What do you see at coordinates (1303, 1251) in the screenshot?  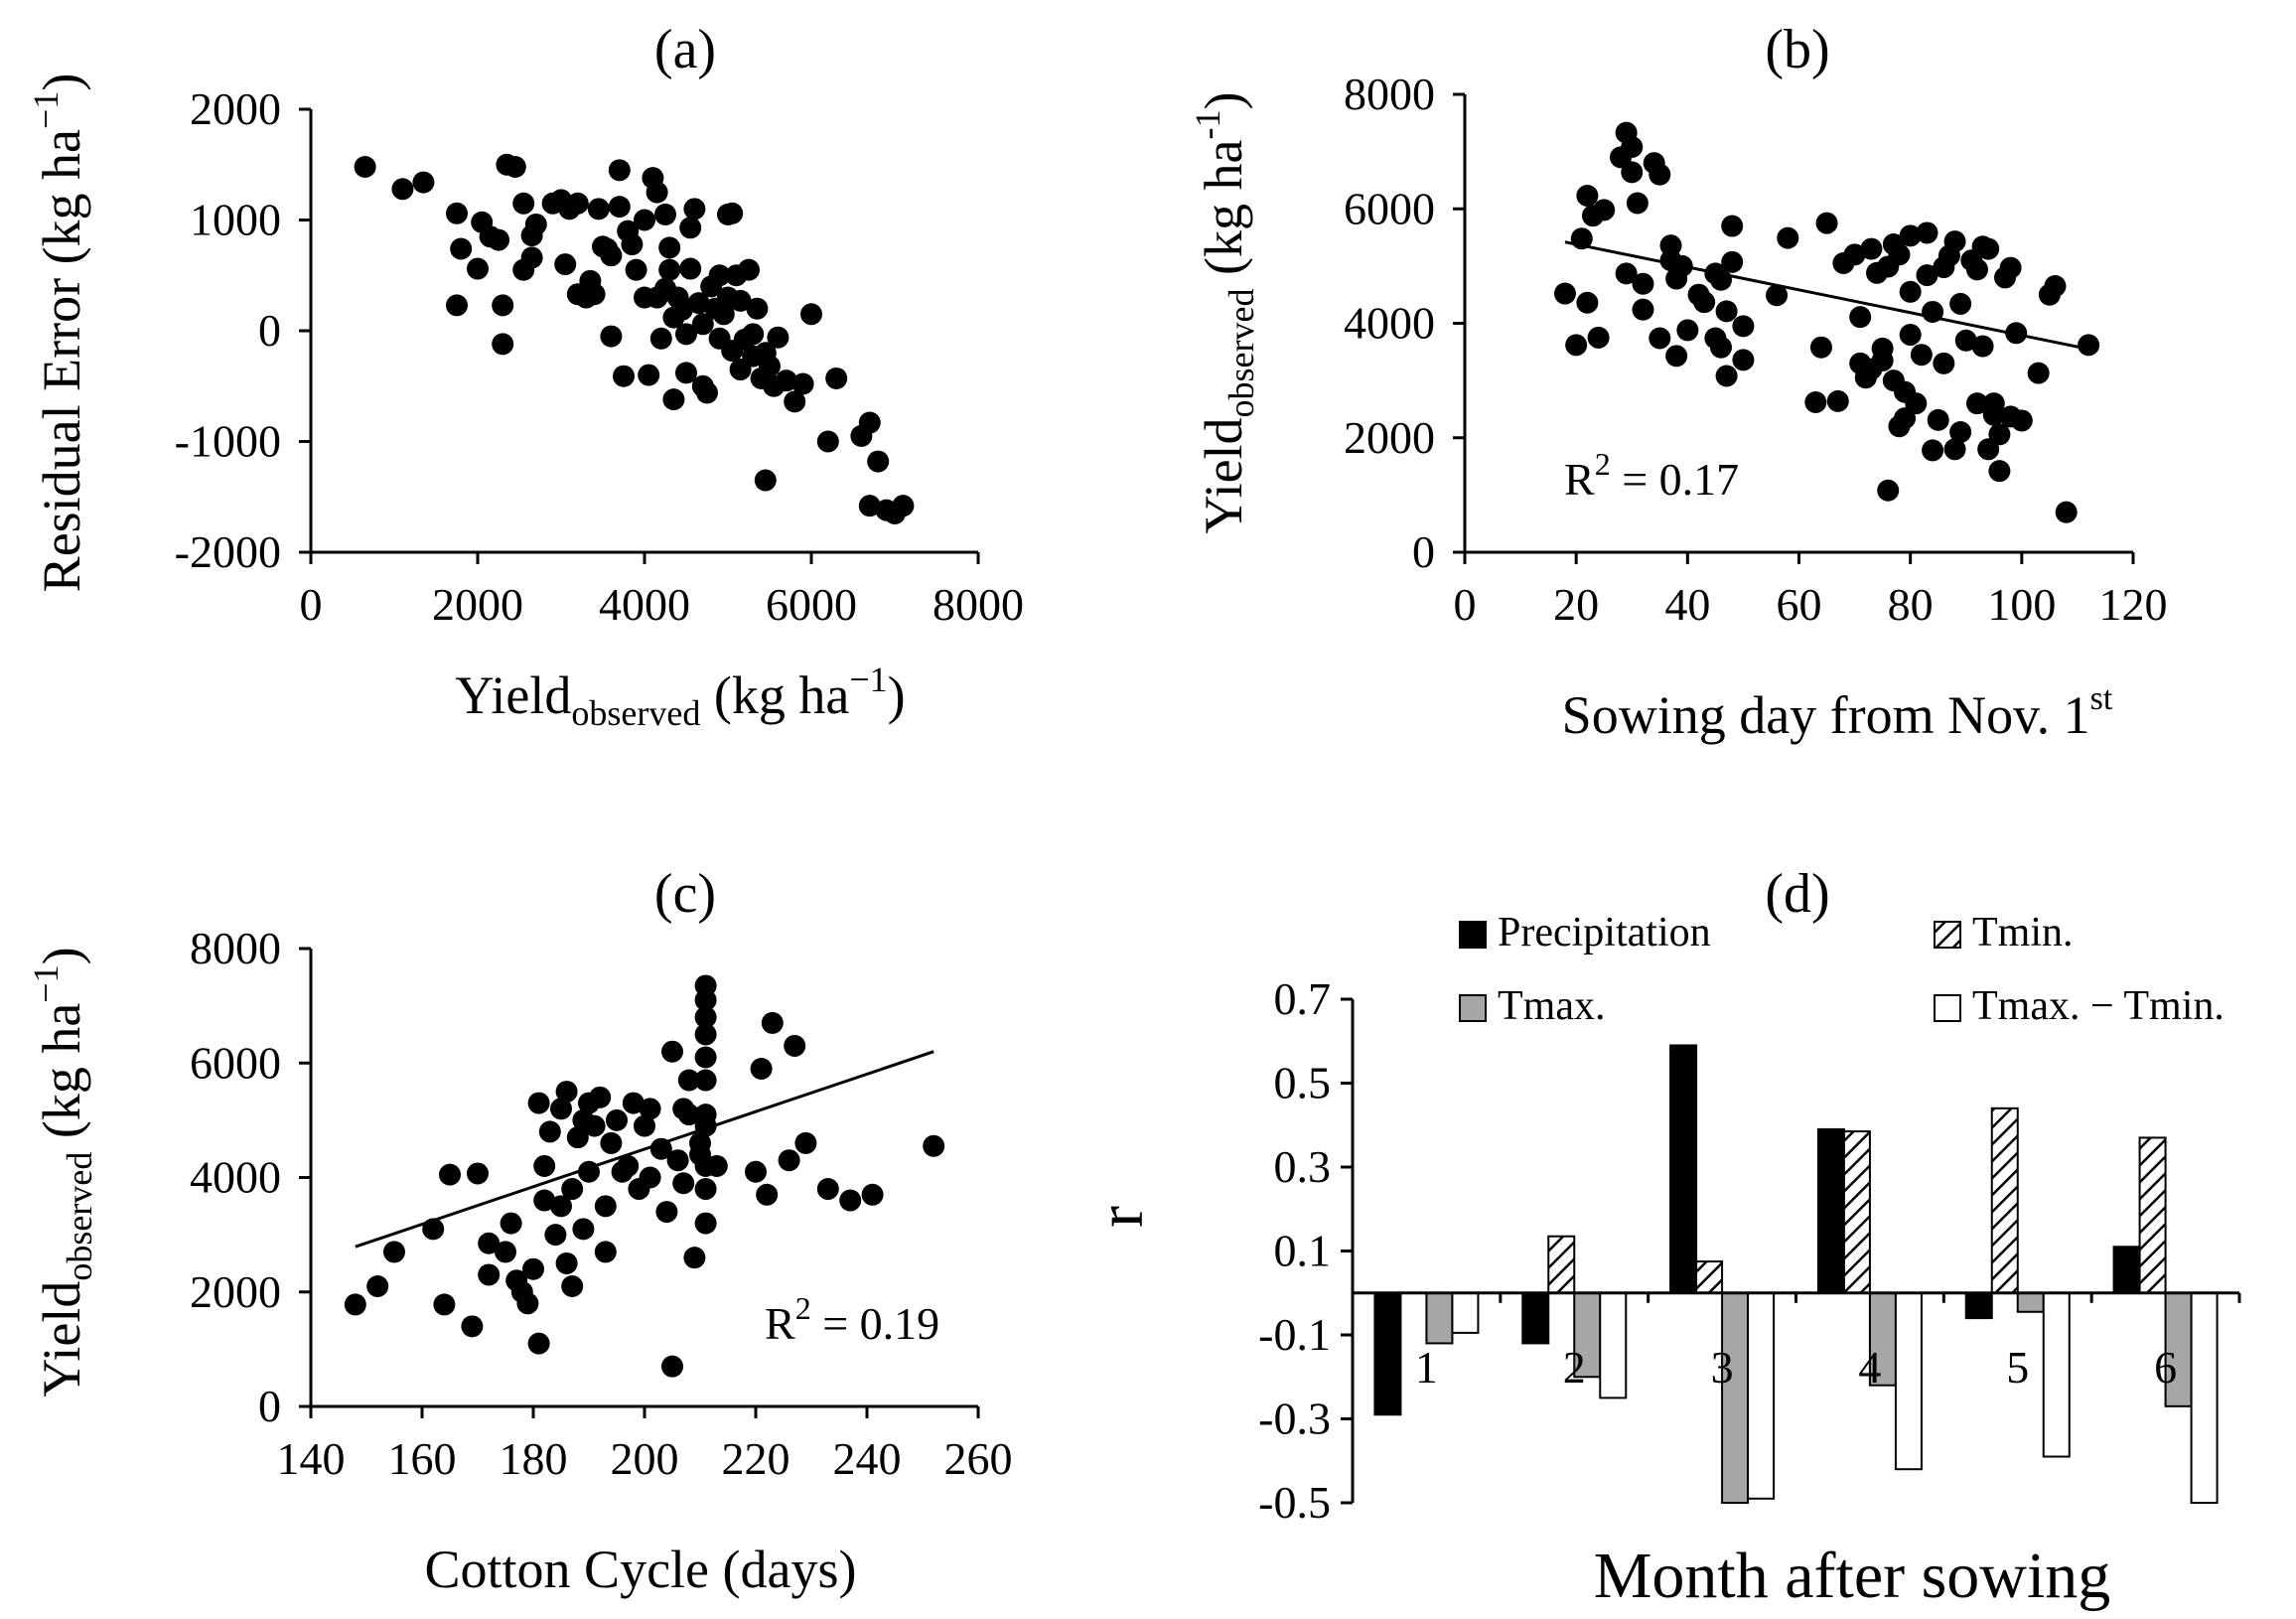 I see `panel-d-y-tick-label: 0.1` at bounding box center [1303, 1251].